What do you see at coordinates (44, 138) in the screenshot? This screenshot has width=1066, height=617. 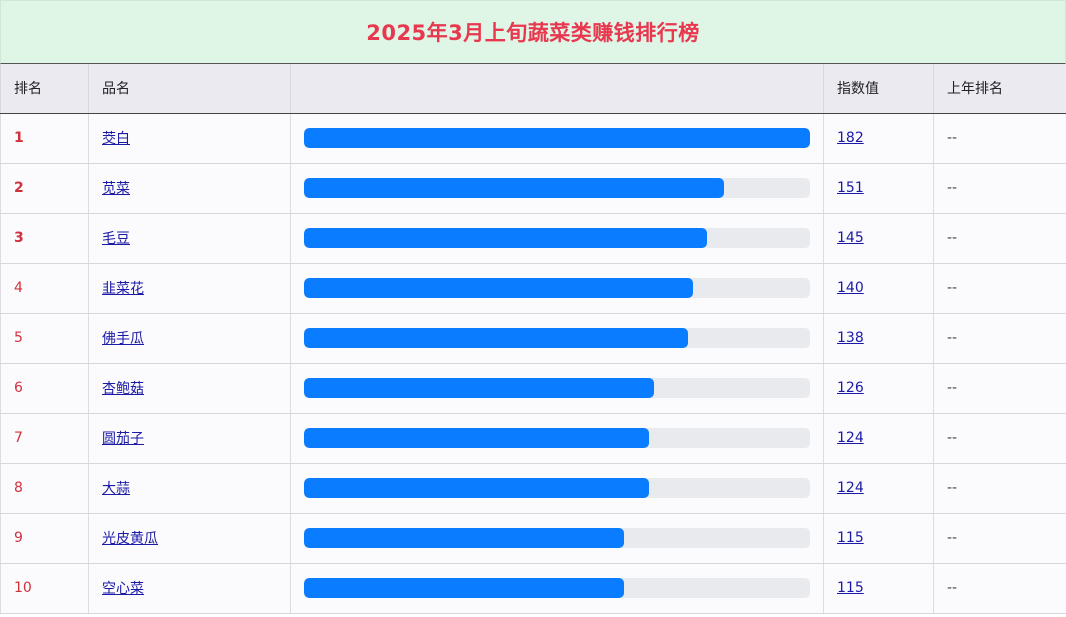 I see `rank-cell: 1` at bounding box center [44, 138].